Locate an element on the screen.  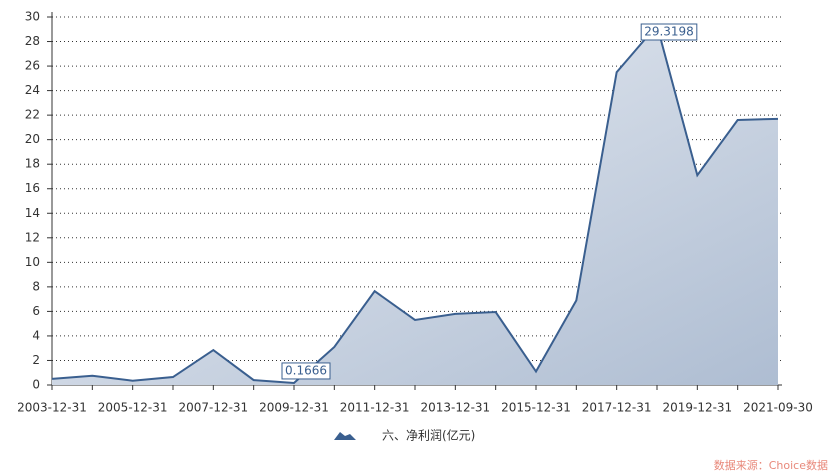
legend-label: 六、净利润(亿元) is located at coordinates (428, 435).